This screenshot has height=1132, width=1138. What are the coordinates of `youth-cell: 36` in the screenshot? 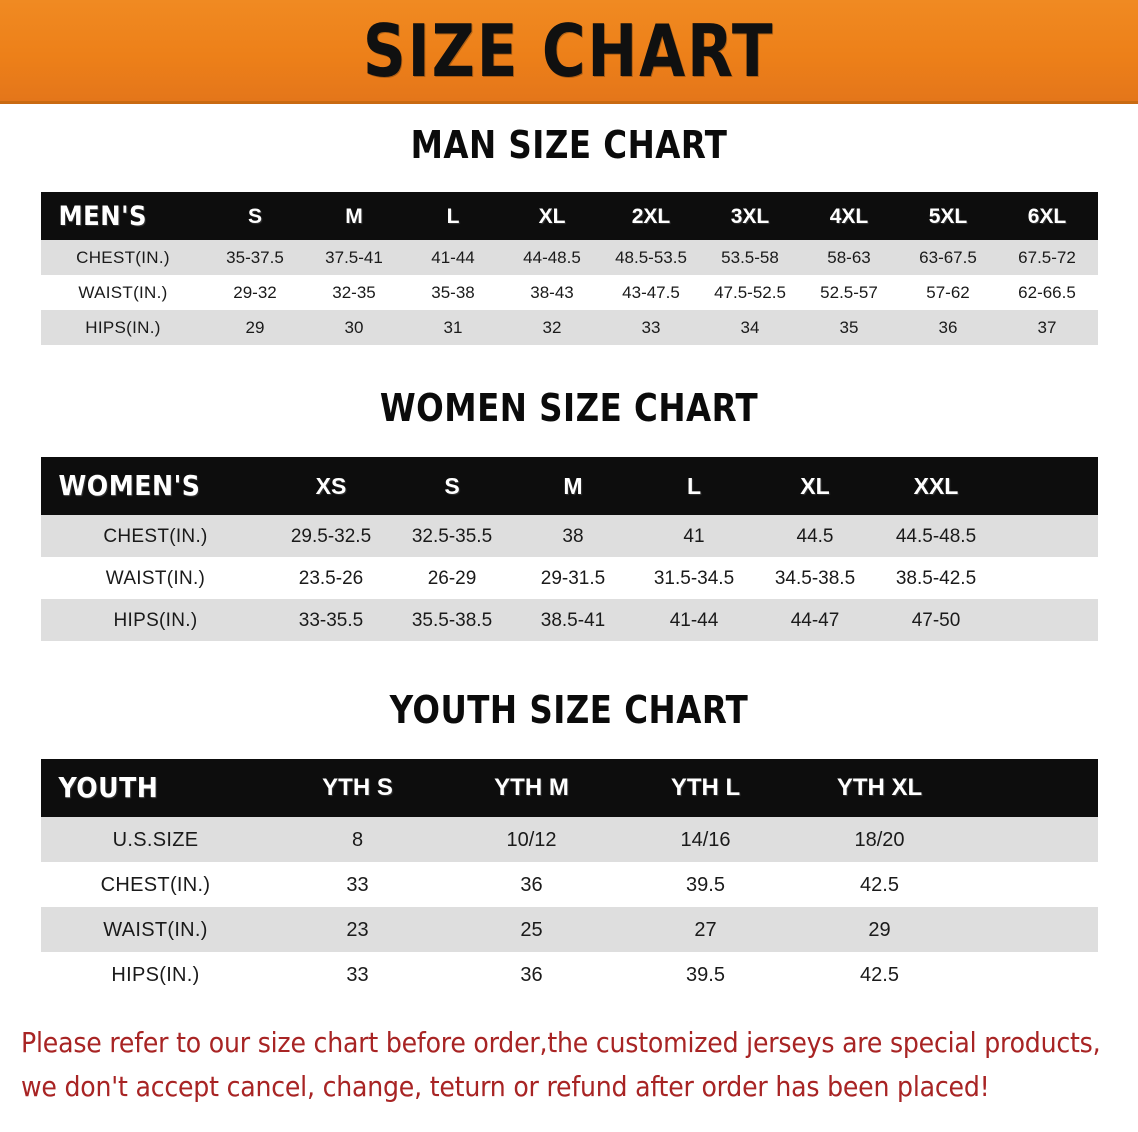 It's located at (531, 884).